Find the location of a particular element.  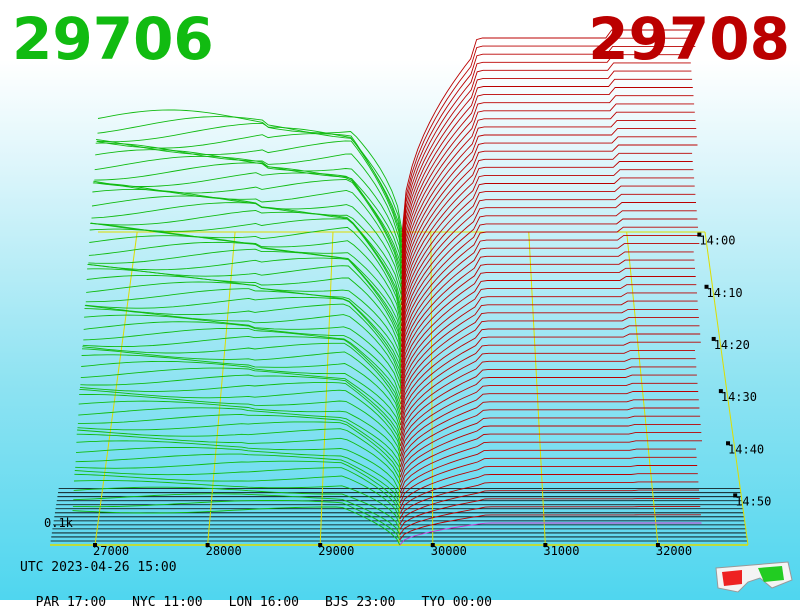

3d-glasses-icon is located at coordinates (753, 576).